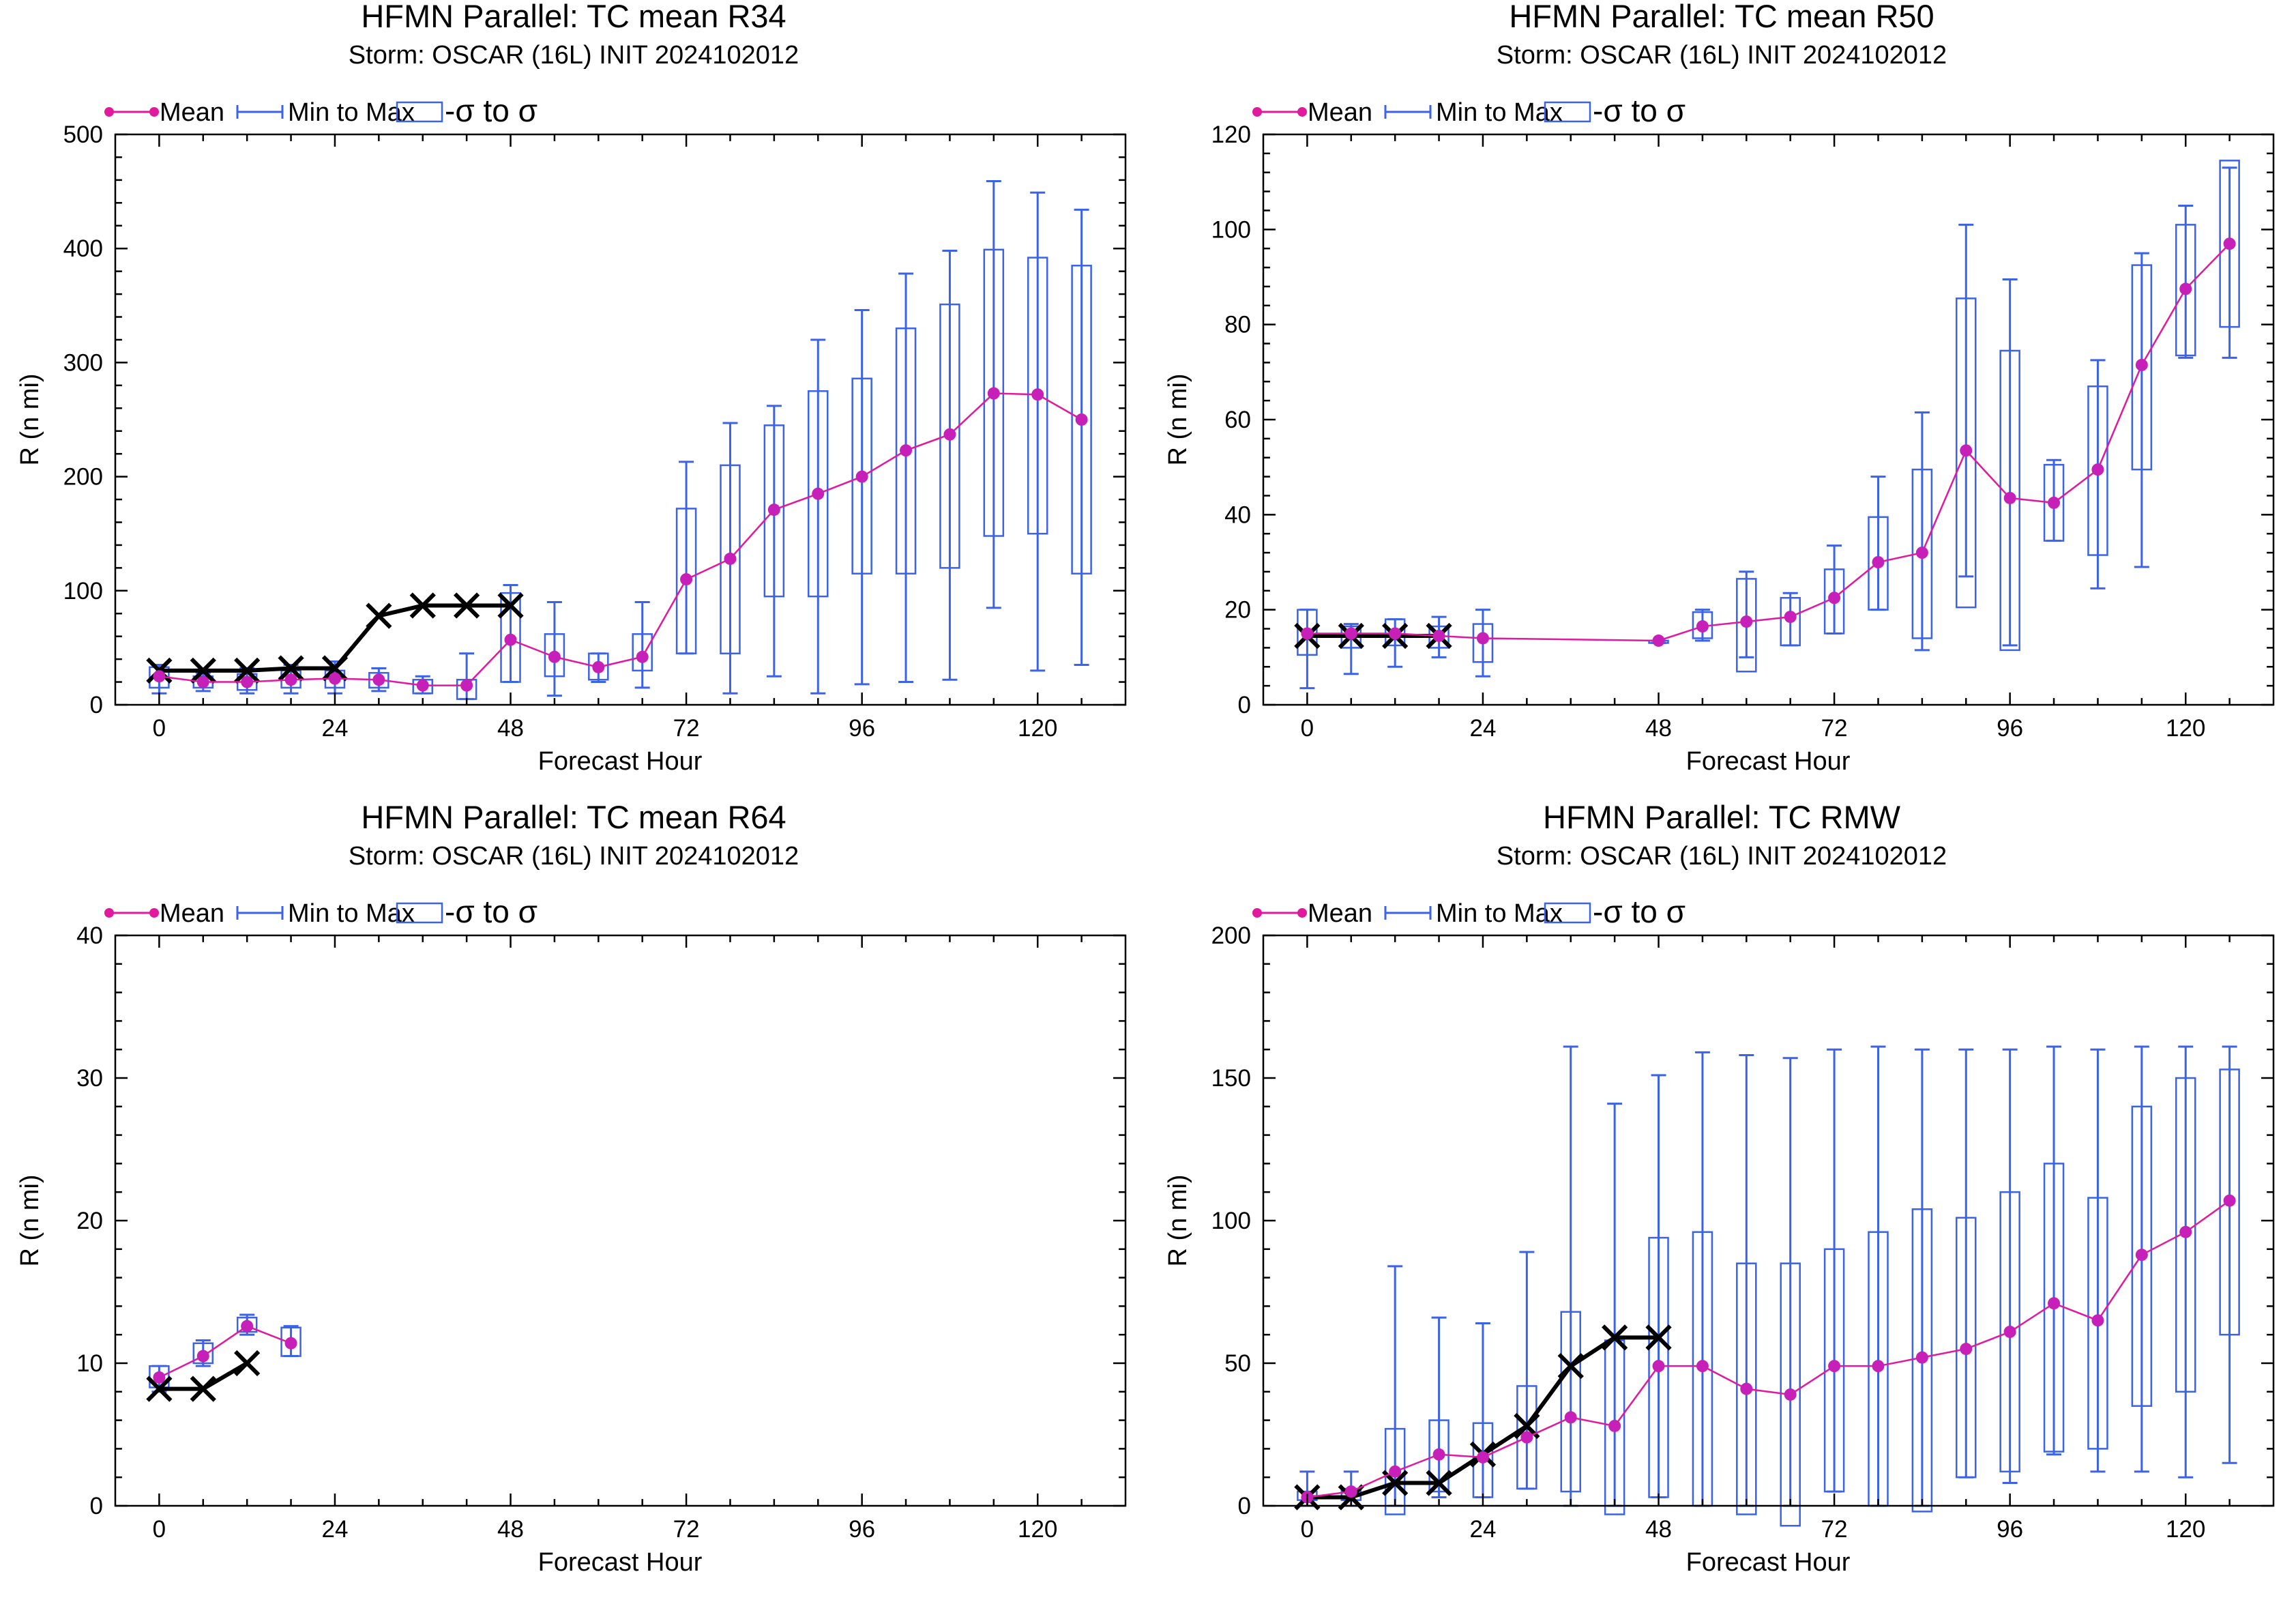  I want to click on y-tick-label: 30, so click(90, 1079).